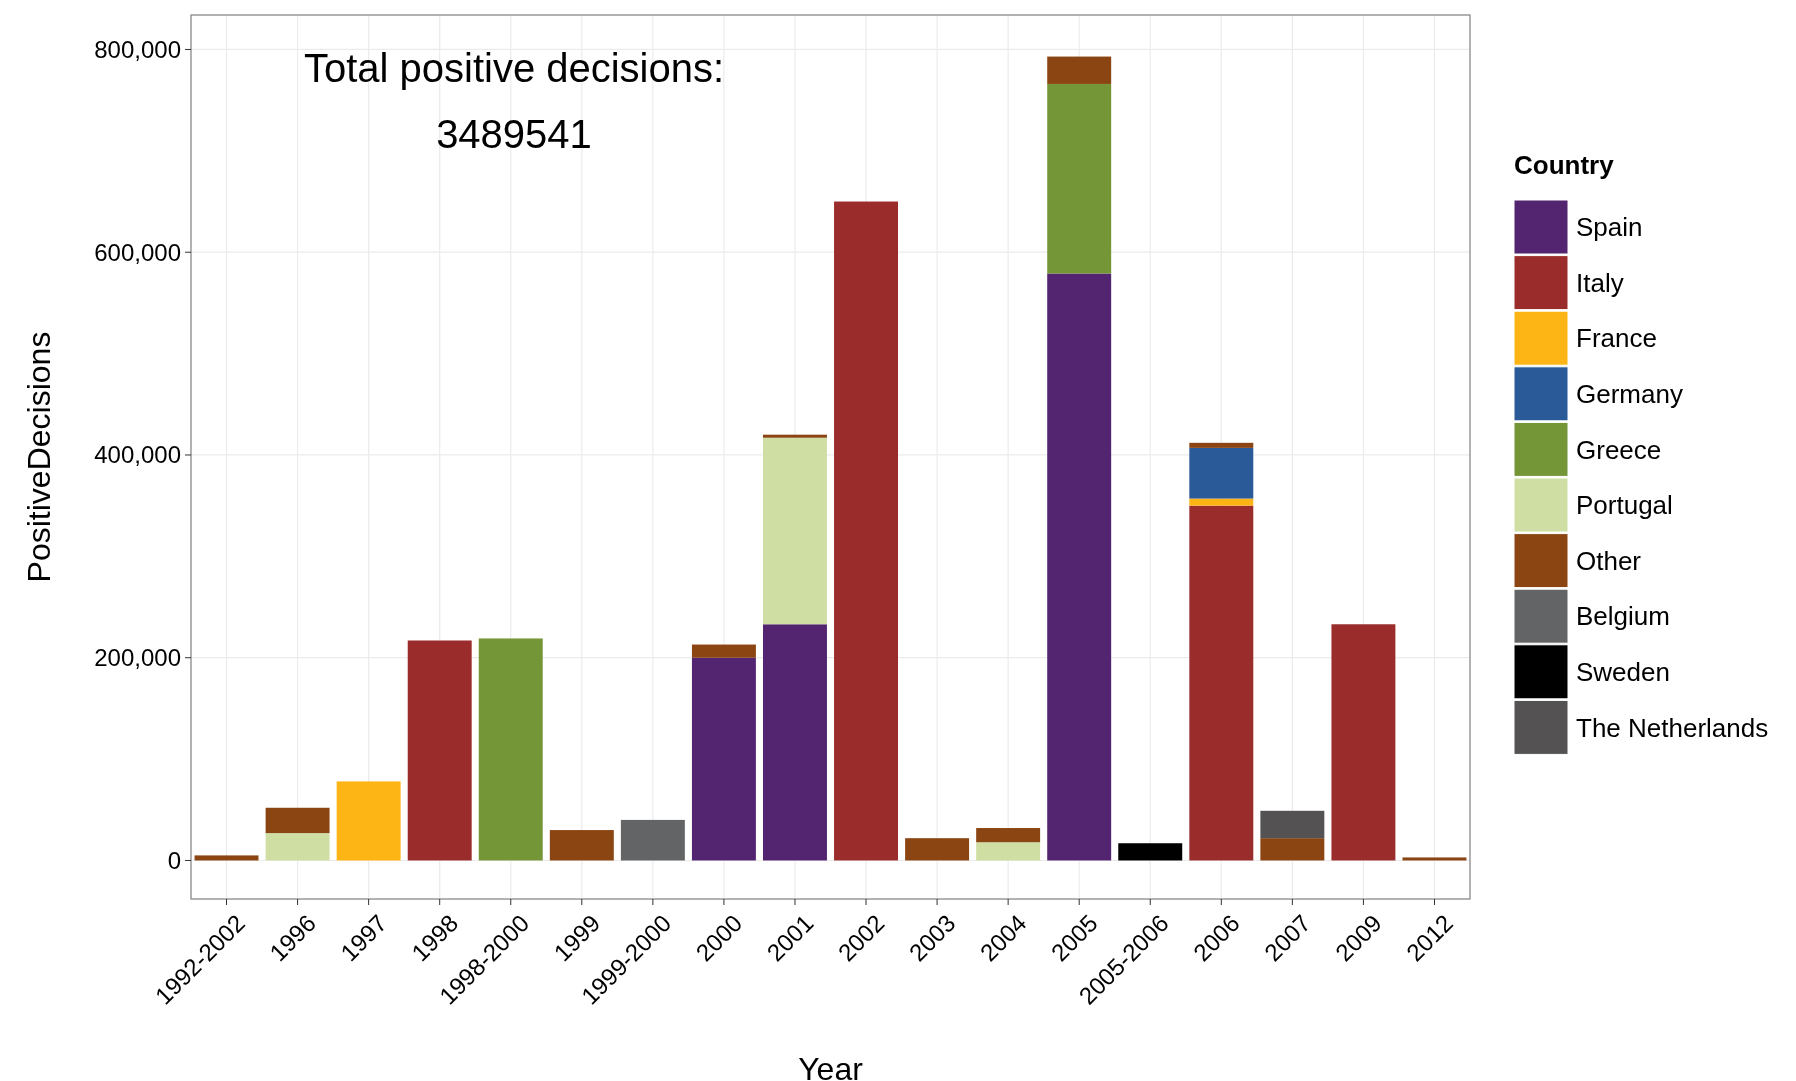  What do you see at coordinates (1672, 727) in the screenshot?
I see `legend-label: The Netherlands` at bounding box center [1672, 727].